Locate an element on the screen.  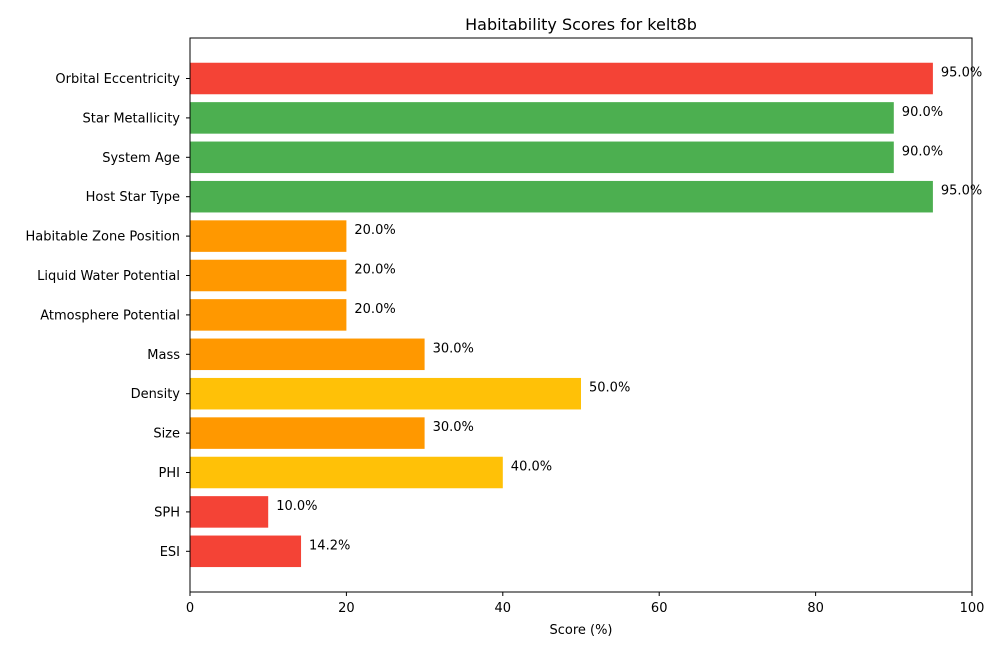
y-tick-label: PHI is located at coordinates (169, 473).